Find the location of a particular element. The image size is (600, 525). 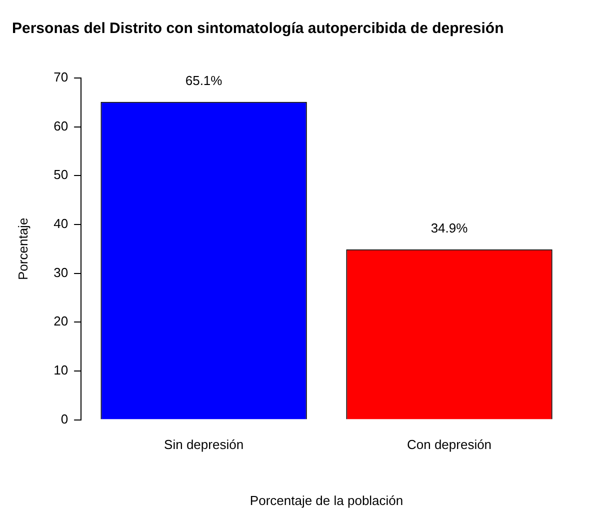

y-tick-label: 0 is located at coordinates (64, 418).